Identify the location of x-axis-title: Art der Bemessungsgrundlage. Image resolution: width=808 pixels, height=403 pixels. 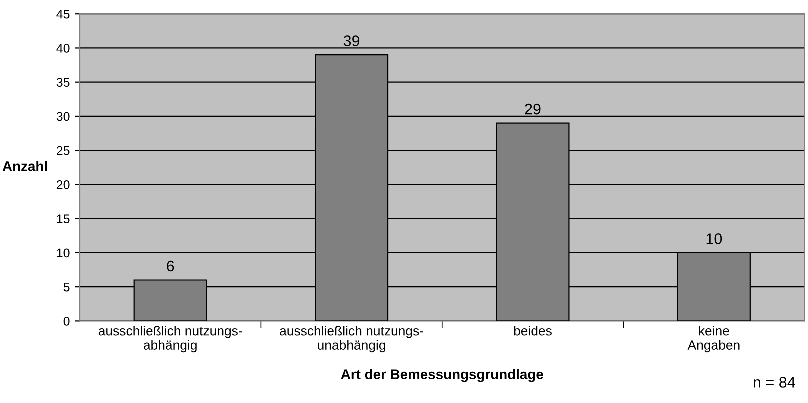
(442, 375).